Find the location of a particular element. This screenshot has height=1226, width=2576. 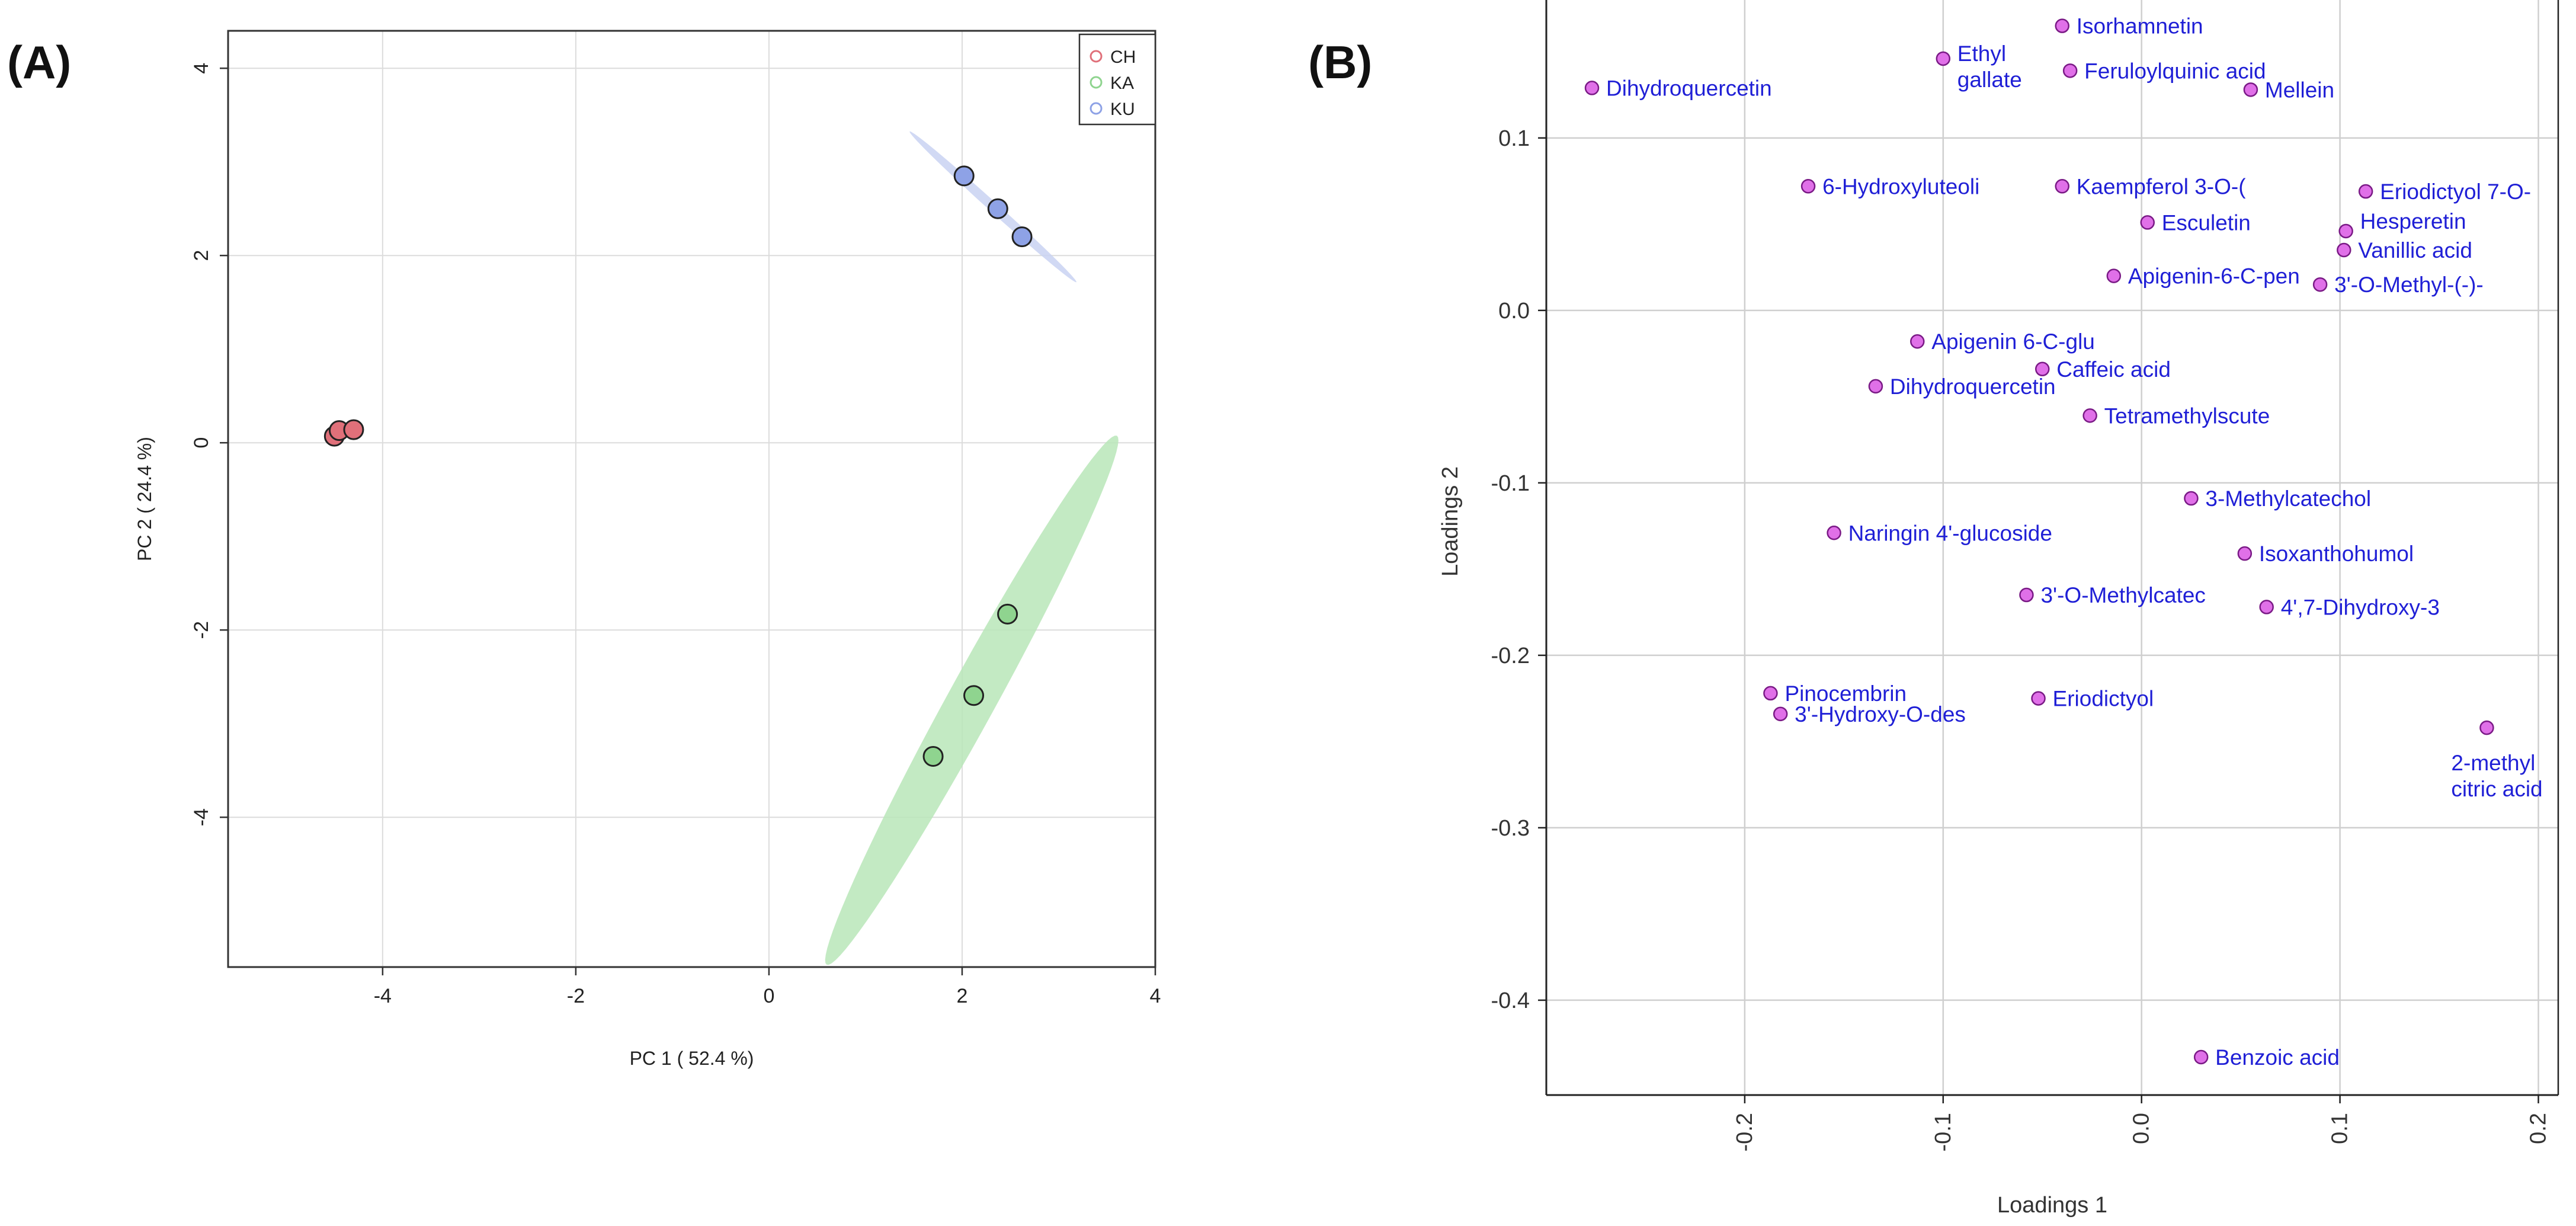

pca-x-tick-label-1: -2 is located at coordinates (576, 996).